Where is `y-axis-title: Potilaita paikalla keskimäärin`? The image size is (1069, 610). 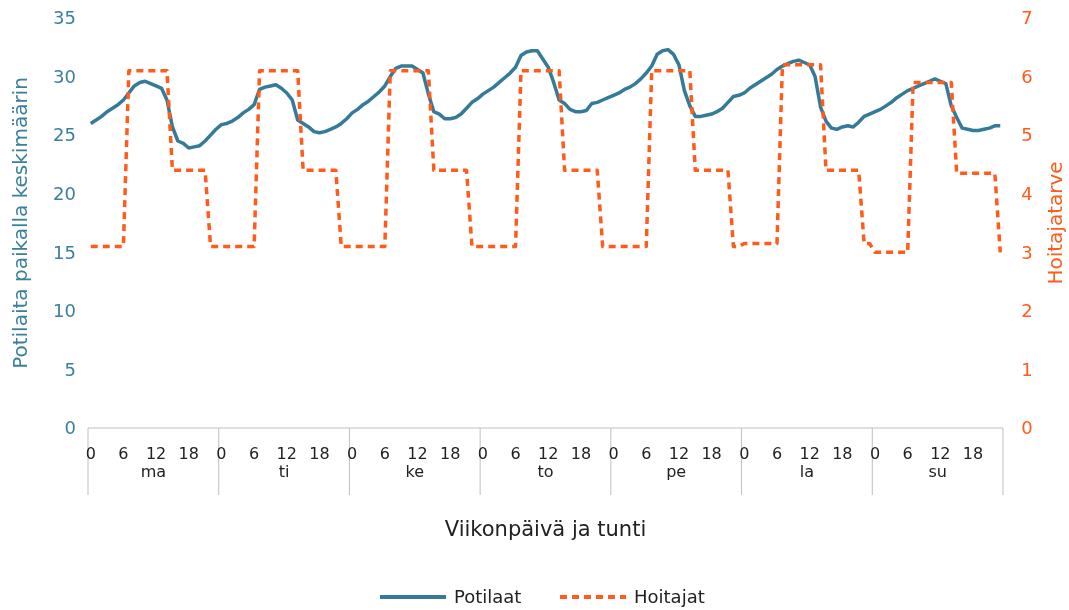
y-axis-title: Potilaita paikalla keskimäärin is located at coordinates (20, 223).